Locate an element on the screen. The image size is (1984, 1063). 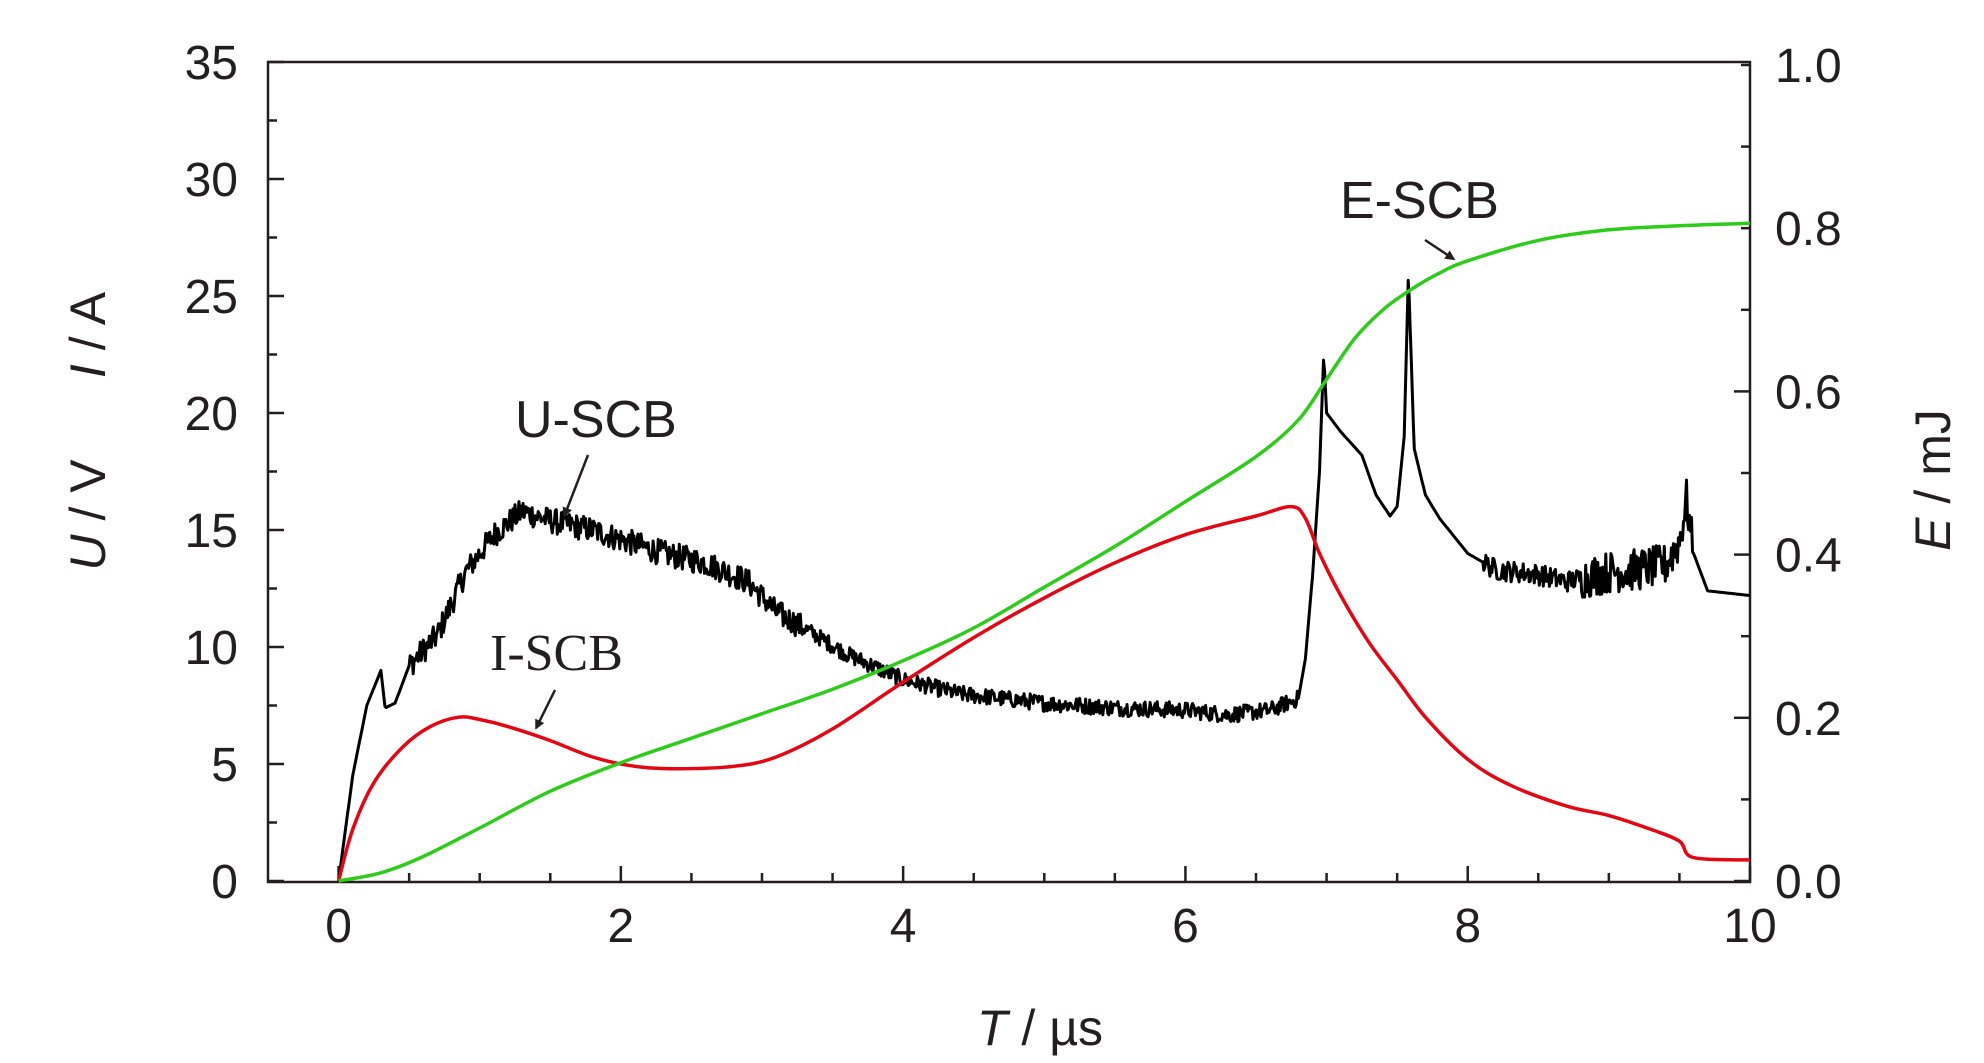
right-tick-label: 1.0 is located at coordinates (1808, 66).